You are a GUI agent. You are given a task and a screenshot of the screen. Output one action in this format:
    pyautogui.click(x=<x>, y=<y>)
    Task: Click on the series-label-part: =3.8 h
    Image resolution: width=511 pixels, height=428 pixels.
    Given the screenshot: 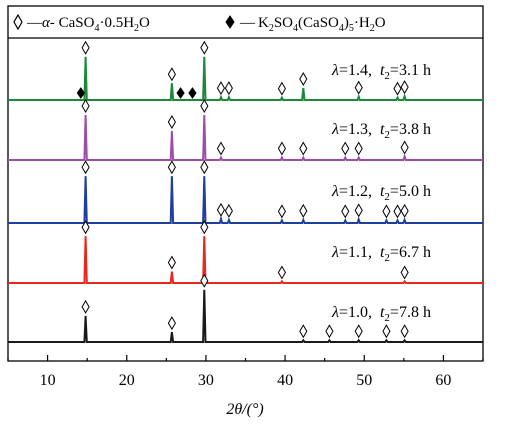 What is the action you would take?
    pyautogui.click(x=410, y=129)
    